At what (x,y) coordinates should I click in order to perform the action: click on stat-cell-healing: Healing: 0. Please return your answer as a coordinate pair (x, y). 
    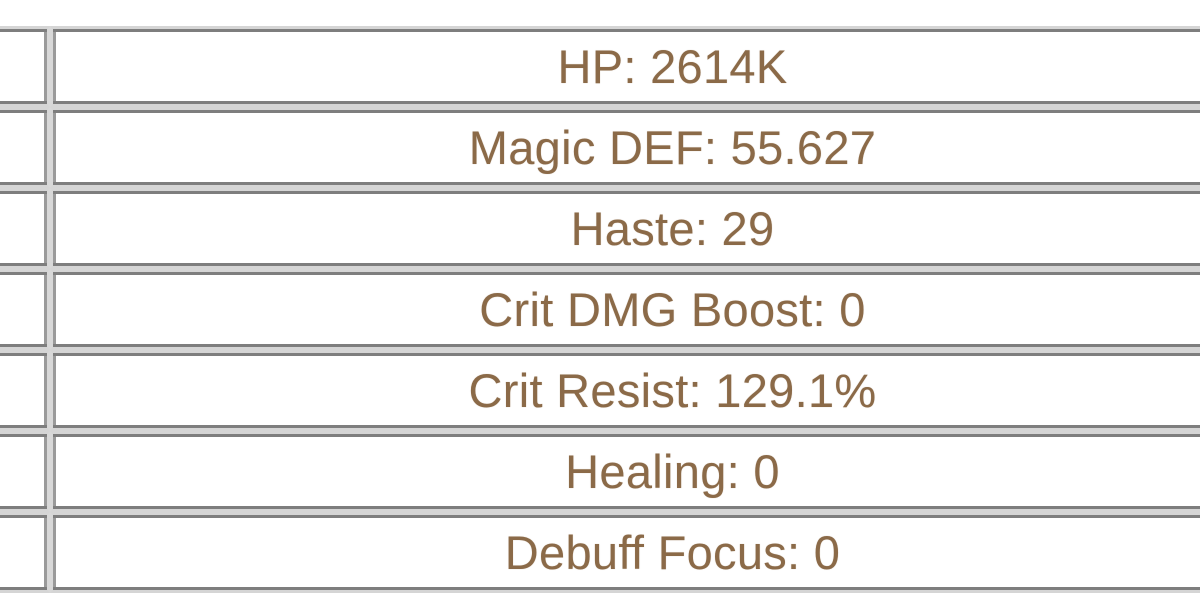
    Looking at the image, I should click on (625, 471).